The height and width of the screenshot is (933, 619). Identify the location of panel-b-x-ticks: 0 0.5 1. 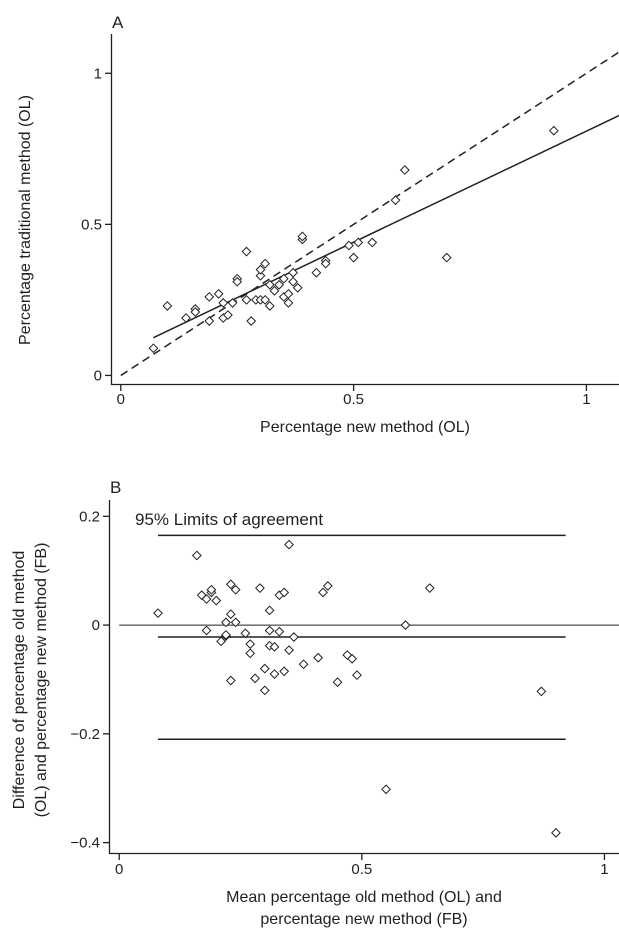
(362, 865).